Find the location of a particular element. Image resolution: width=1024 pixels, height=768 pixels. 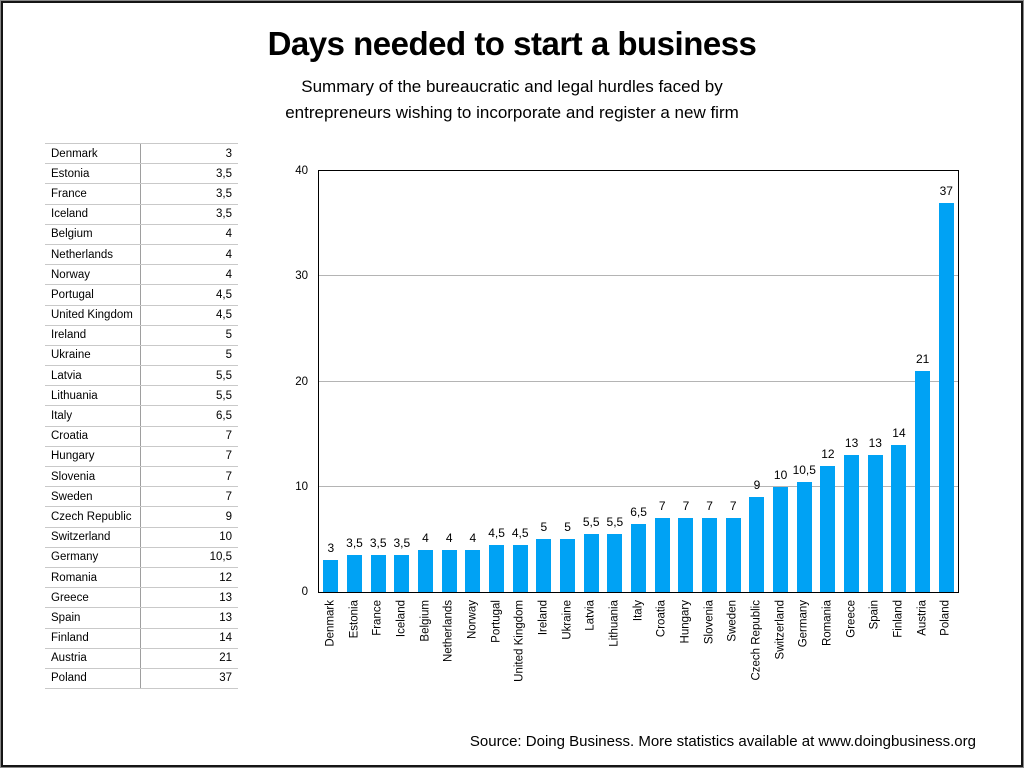

table-row: Spain 13 is located at coordinates (141, 618).